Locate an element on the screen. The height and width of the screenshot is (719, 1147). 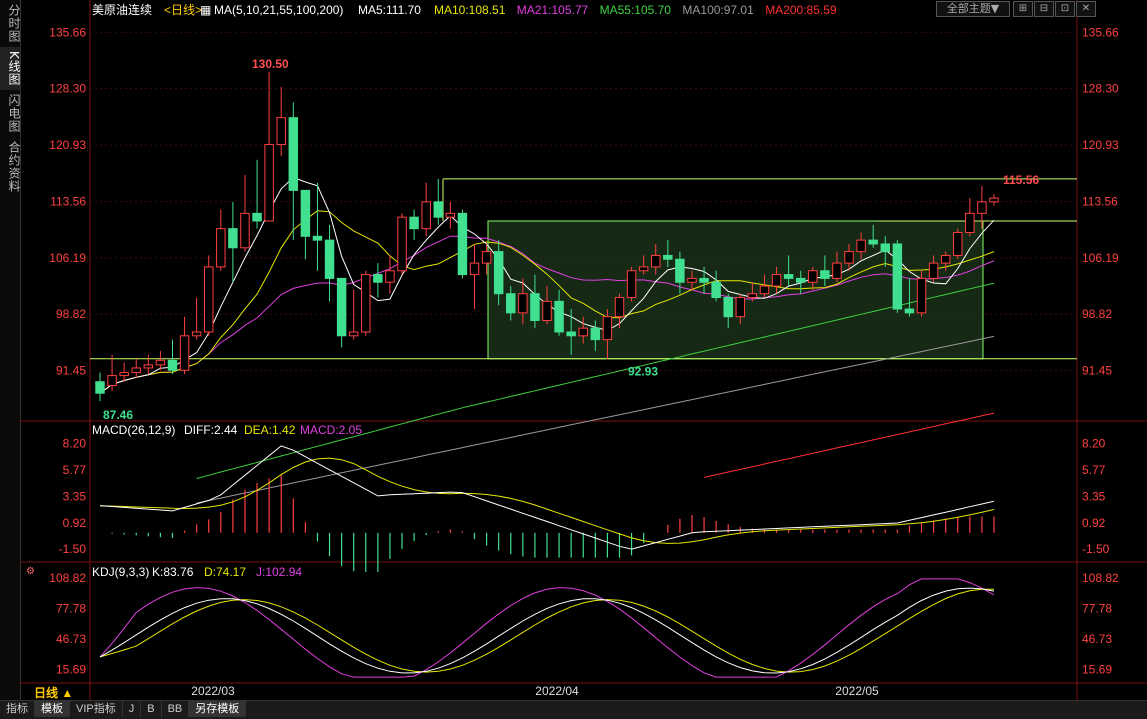
kdj-k-line is located at coordinates (547, 630).